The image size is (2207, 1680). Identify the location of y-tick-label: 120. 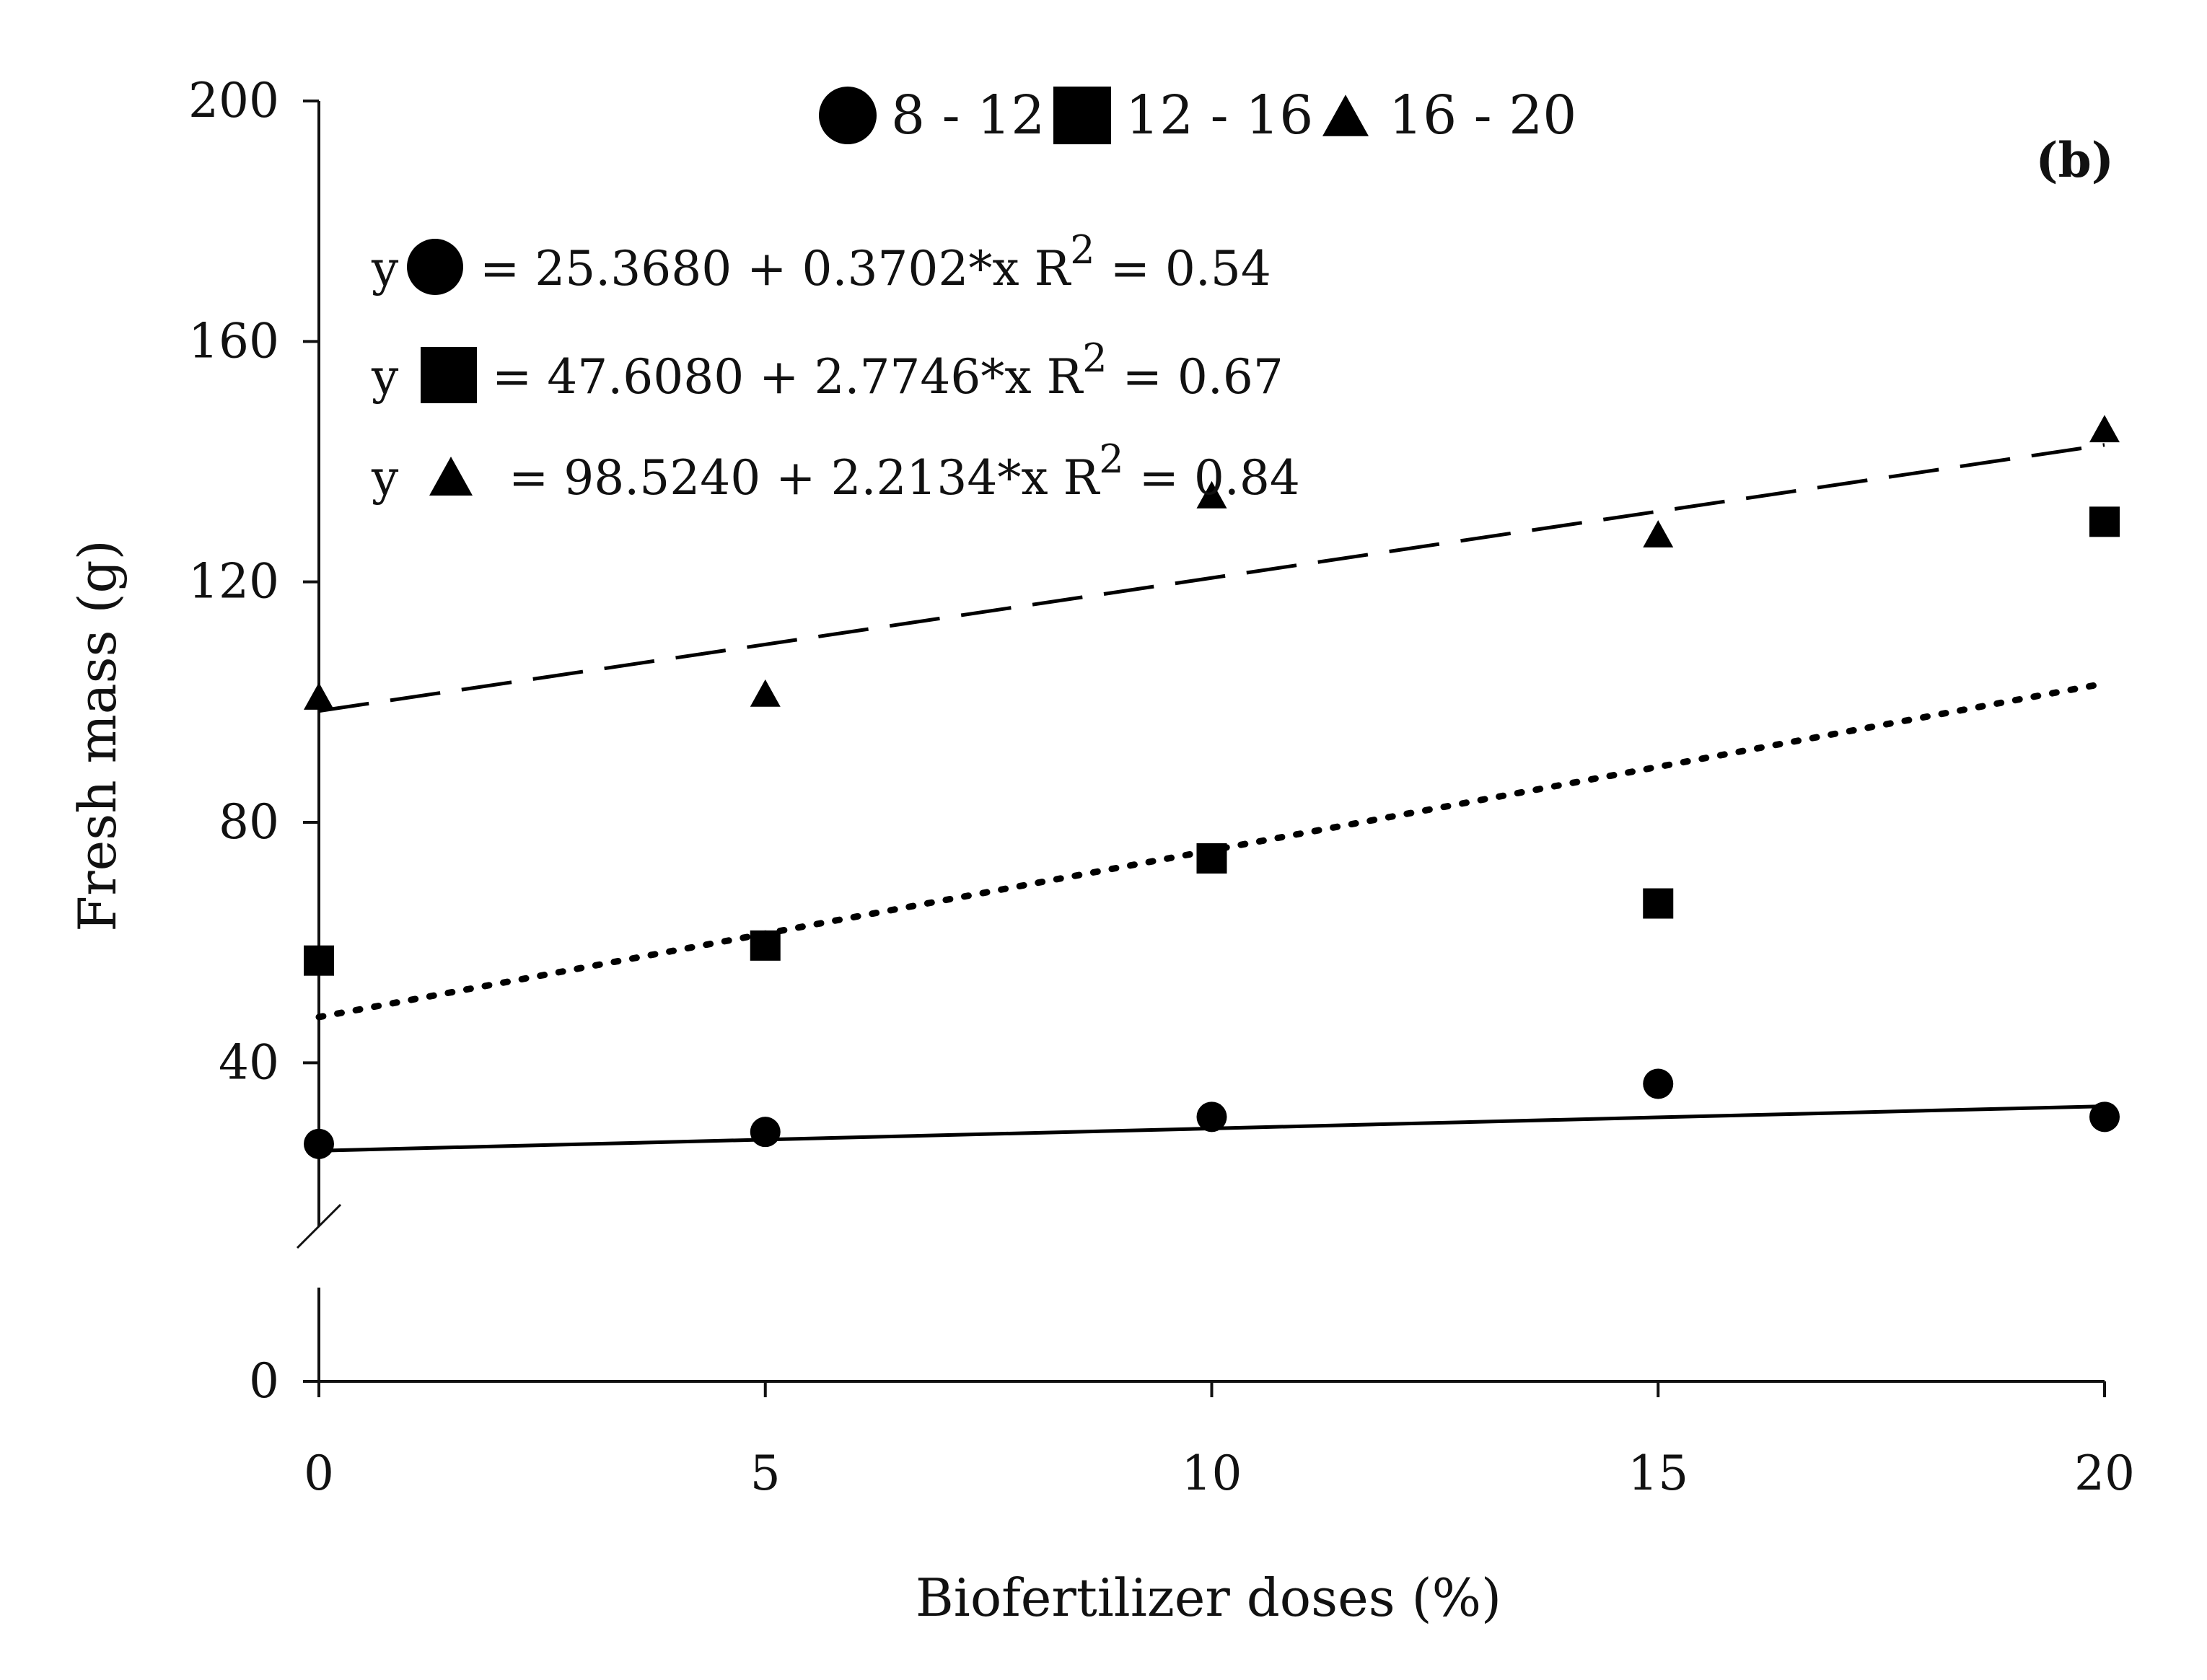
(233, 582).